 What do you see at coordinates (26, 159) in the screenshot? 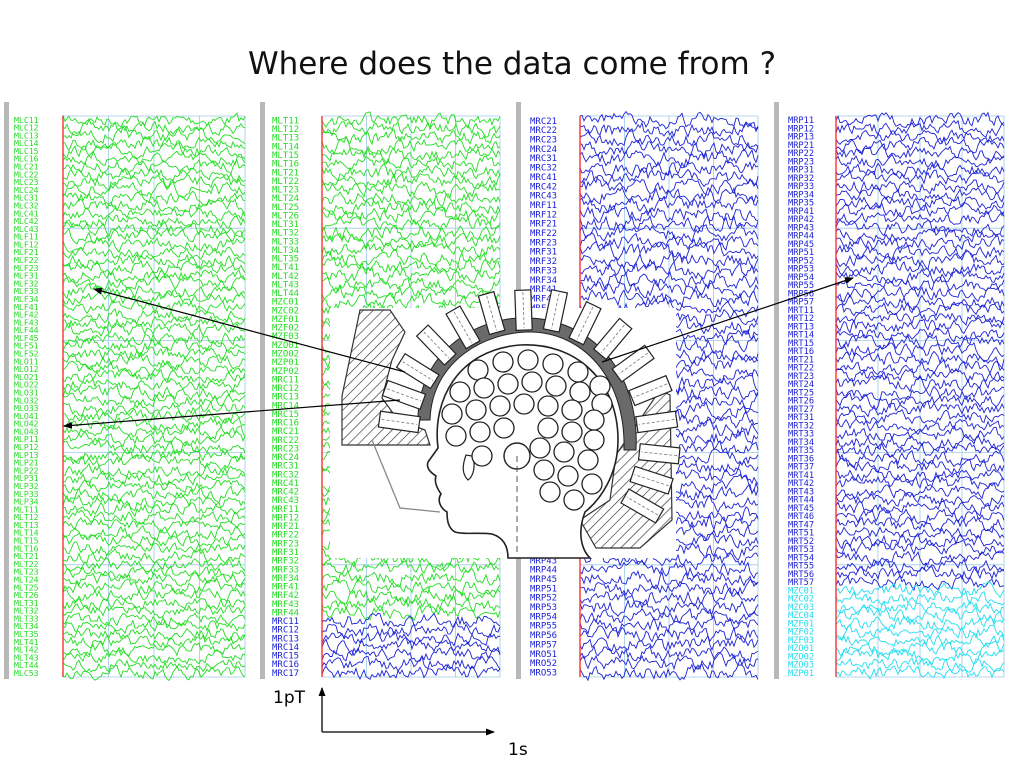
I see `channel-label: MLC16` at bounding box center [26, 159].